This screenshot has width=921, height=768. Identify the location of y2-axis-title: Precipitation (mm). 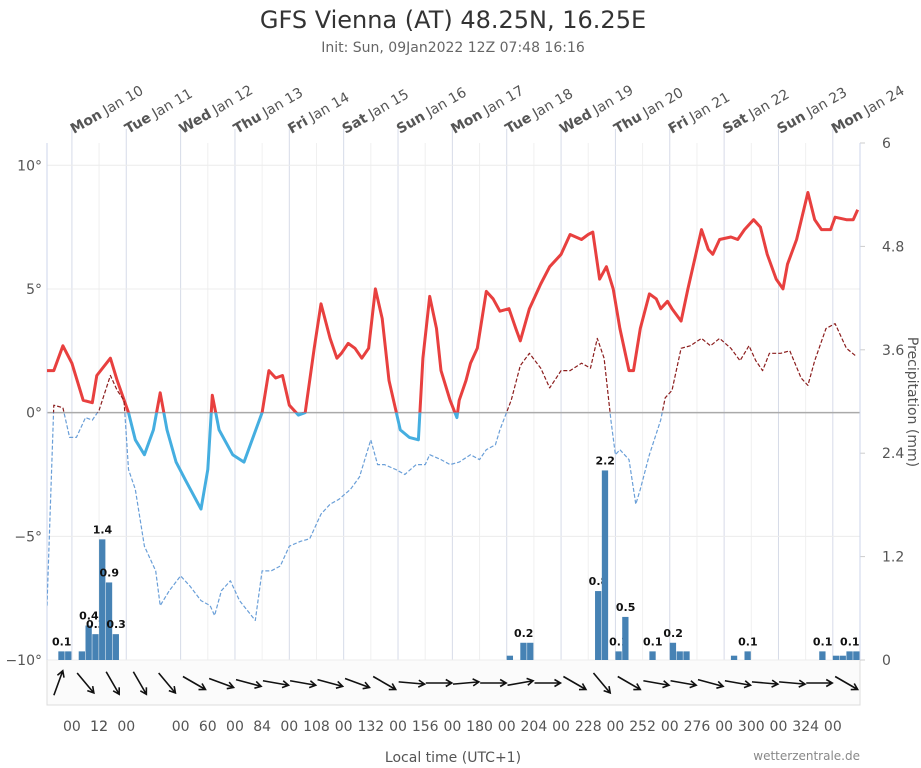
(912, 402).